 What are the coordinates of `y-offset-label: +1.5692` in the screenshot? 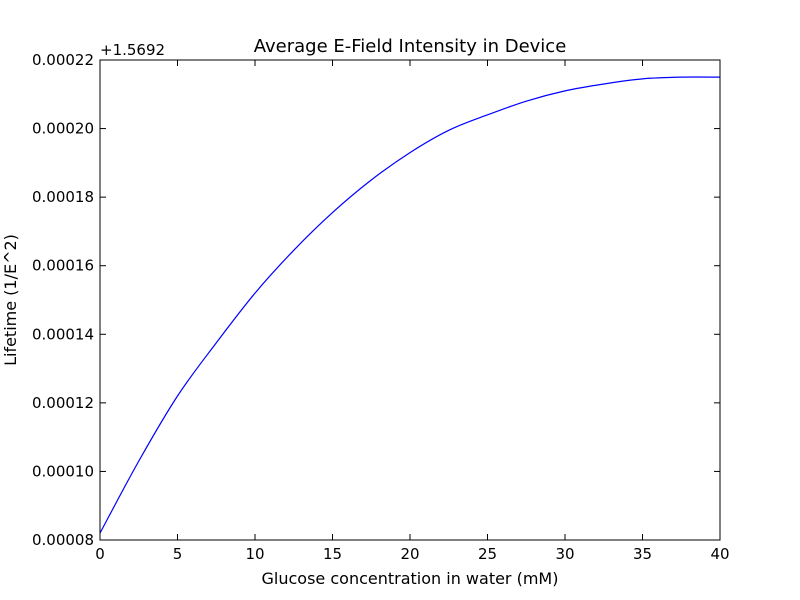 It's located at (132, 50).